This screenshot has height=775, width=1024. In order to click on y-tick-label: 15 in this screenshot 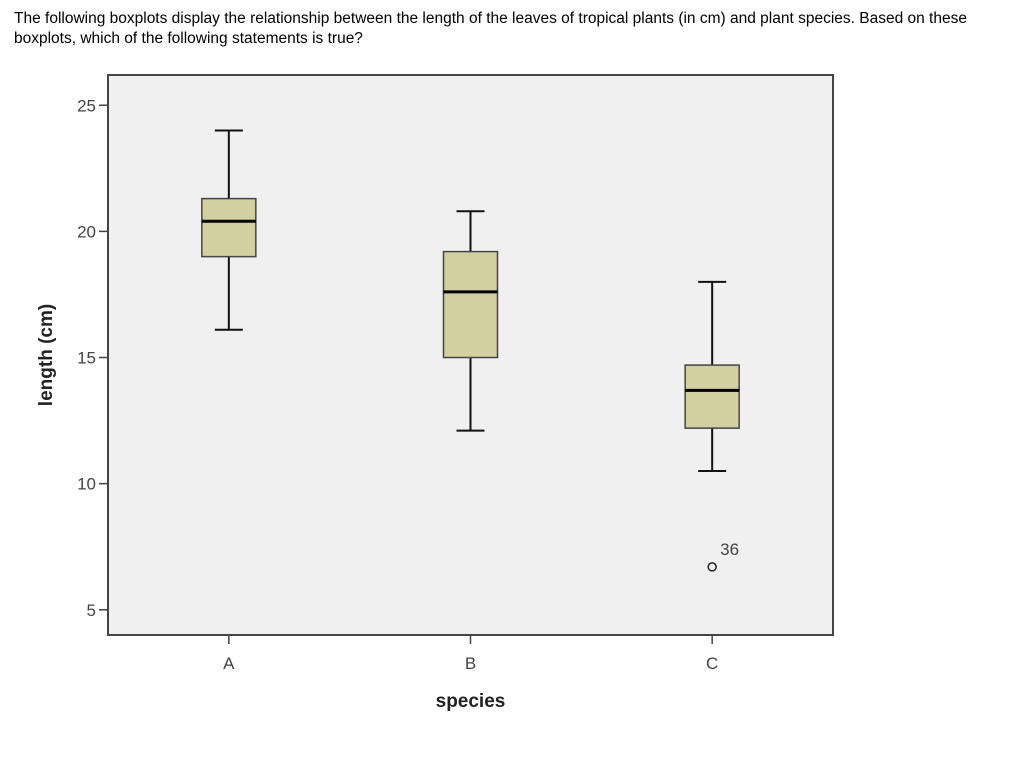, I will do `click(86, 358)`.